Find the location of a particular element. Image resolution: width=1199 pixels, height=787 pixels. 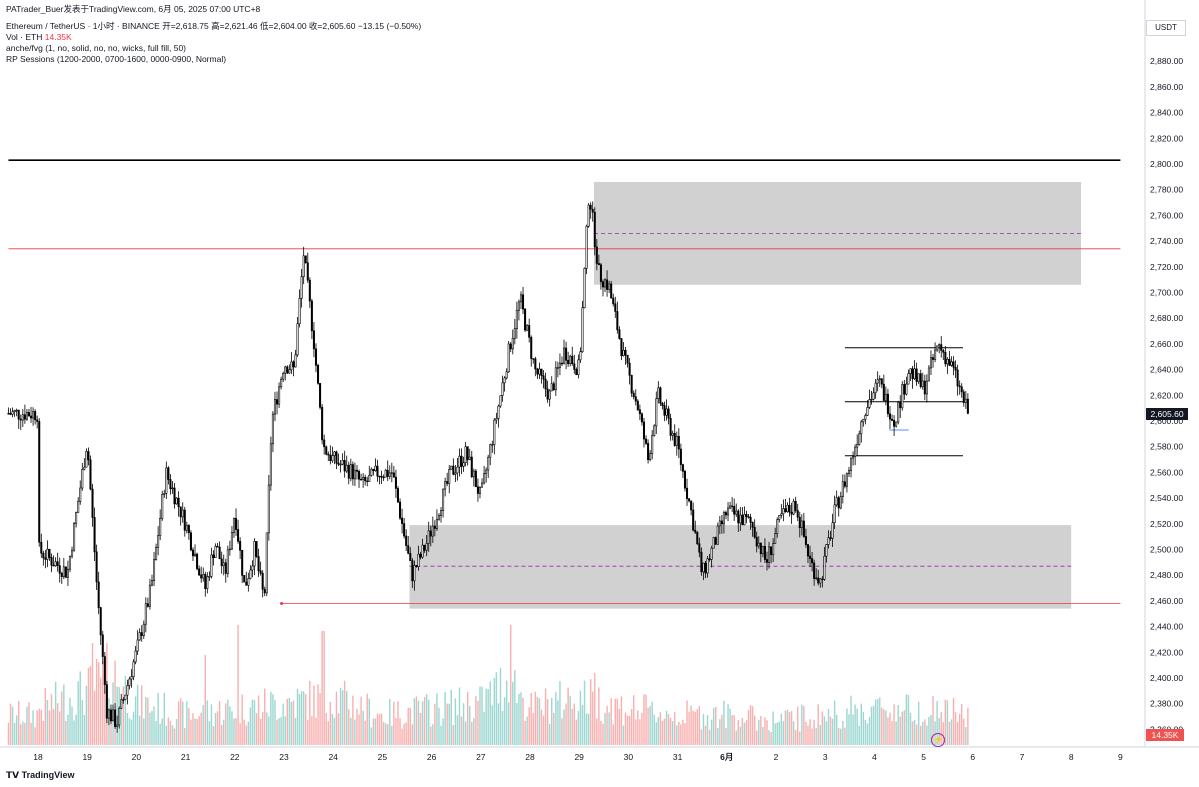

time-axis: 18 19 20 21 22 23 24 25 26 27 28 29 30 31 6月 2 3 4 5 6 7 8 9 is located at coordinates (578, 757).